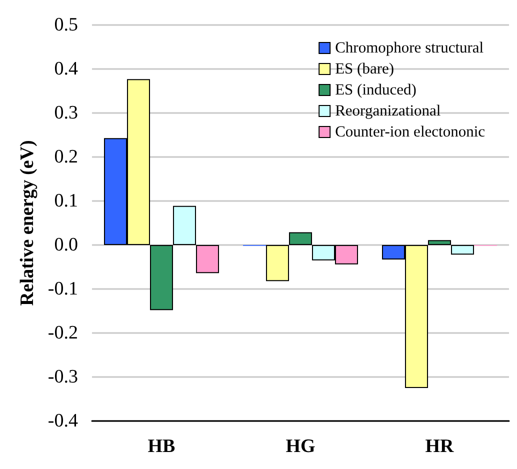 The height and width of the screenshot is (469, 517). What do you see at coordinates (66, 245) in the screenshot?
I see `y-tick-label: 0.0` at bounding box center [66, 245].